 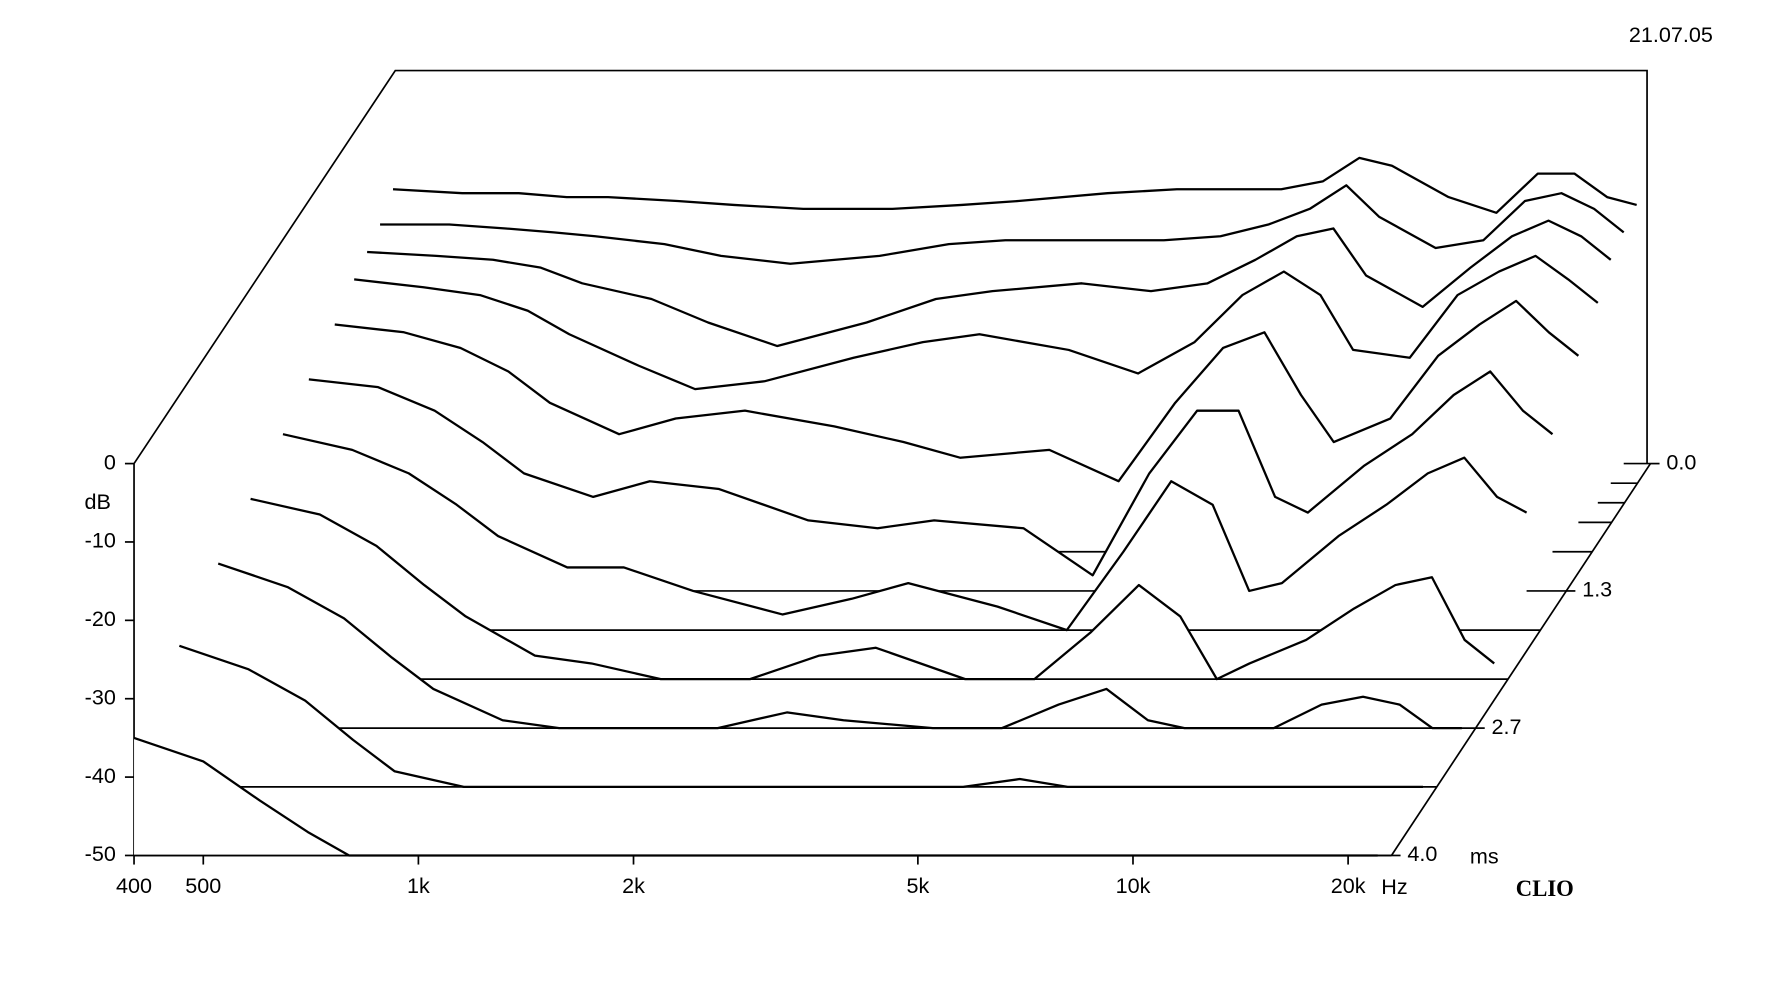 What do you see at coordinates (1597, 589) in the screenshot?
I see `z-tick-label: 1.3` at bounding box center [1597, 589].